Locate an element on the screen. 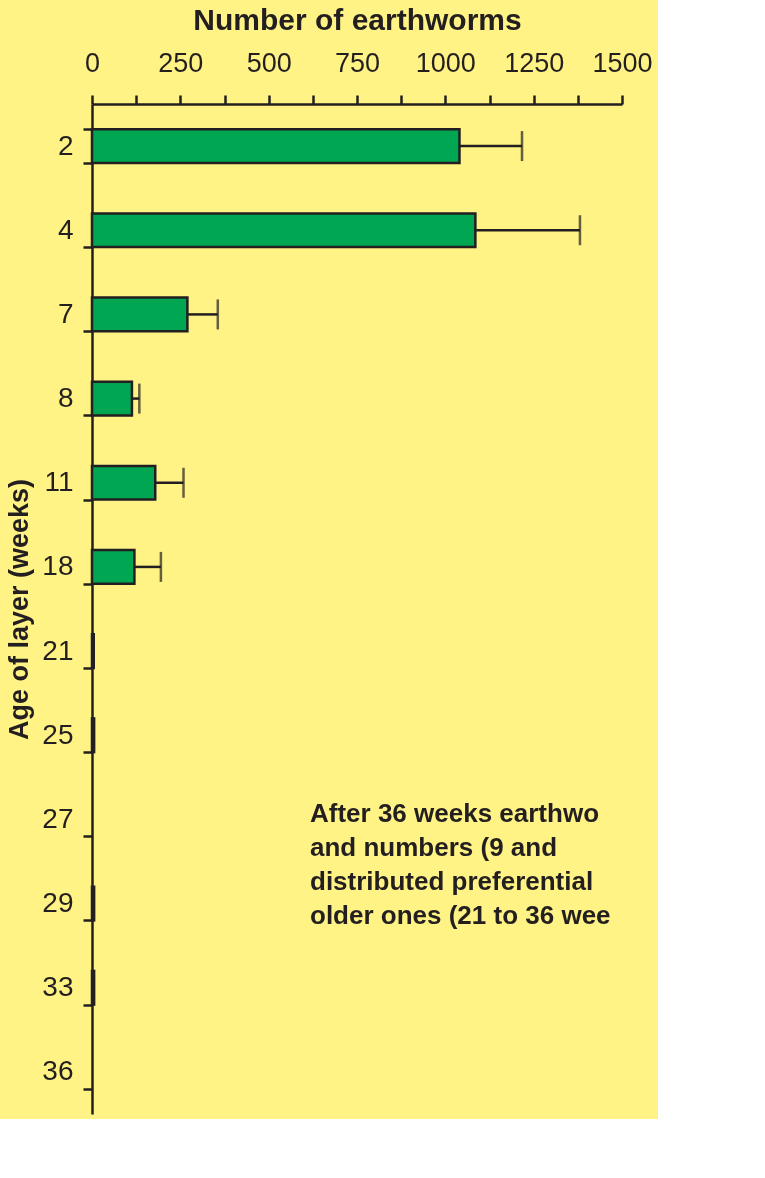 The image size is (765, 1178). y-tick-label: 25 is located at coordinates (58, 734).